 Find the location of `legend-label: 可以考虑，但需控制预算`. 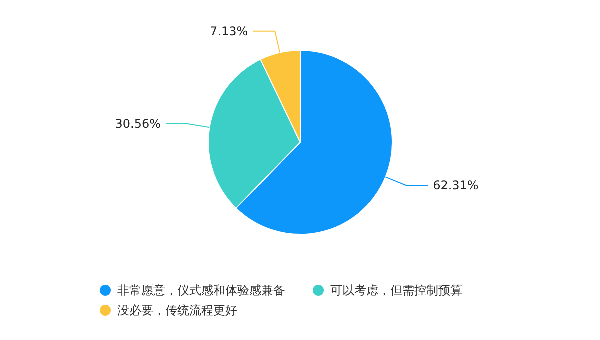

legend-label: 可以考虑，但需控制预算 is located at coordinates (396, 291).